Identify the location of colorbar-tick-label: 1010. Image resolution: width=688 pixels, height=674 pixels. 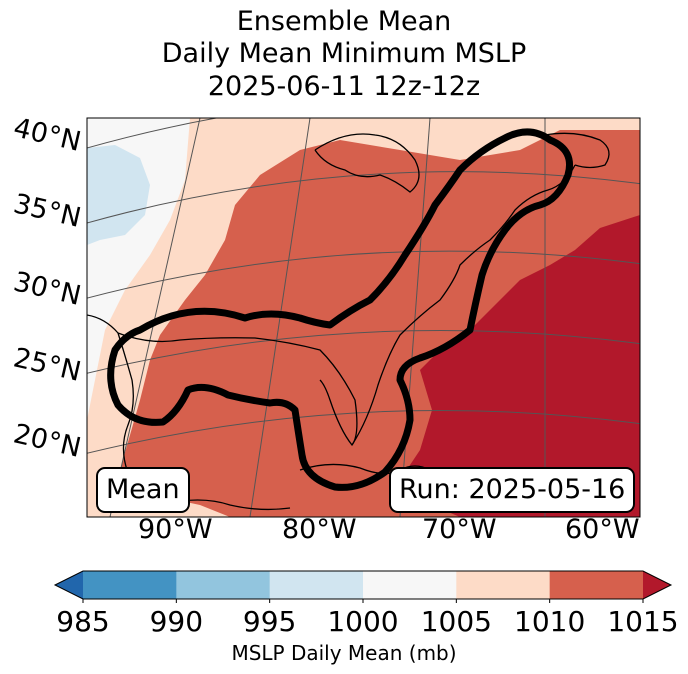
(550, 621).